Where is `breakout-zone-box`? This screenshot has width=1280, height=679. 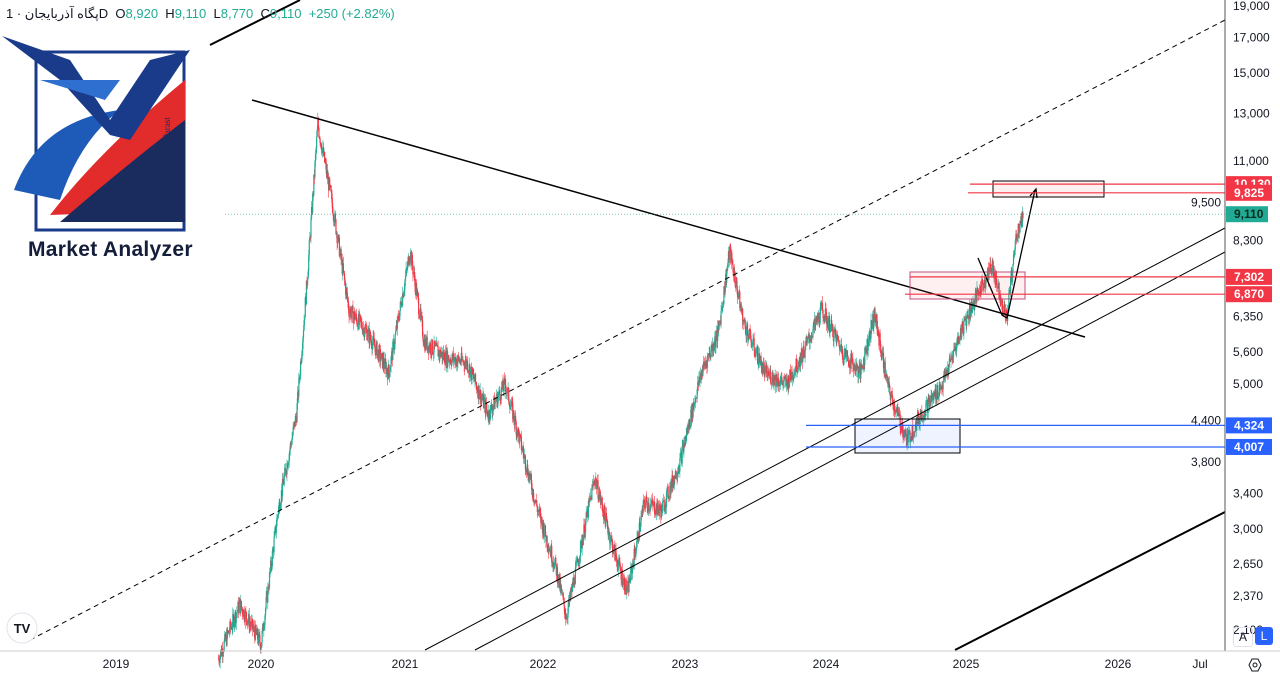
breakout-zone-box is located at coordinates (967, 285).